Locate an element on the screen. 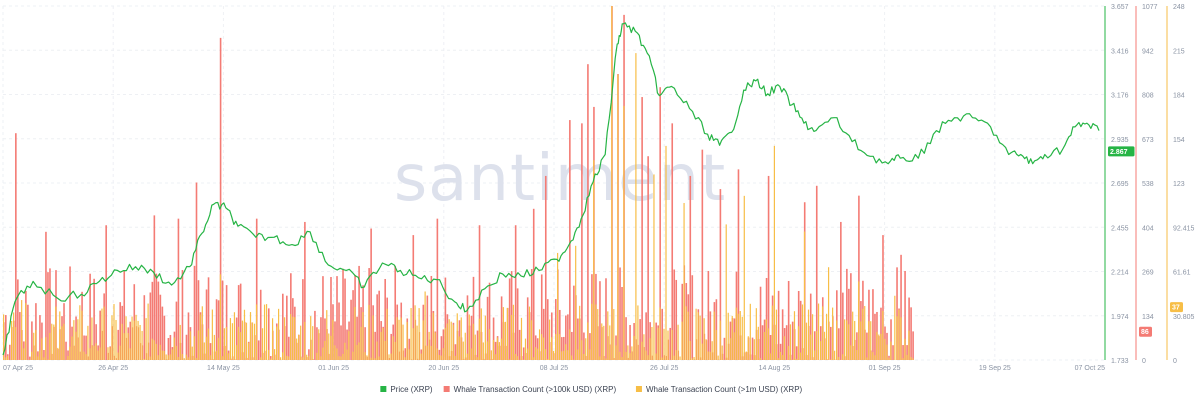 The image size is (1200, 406). tick-label: 673 is located at coordinates (1148, 140).